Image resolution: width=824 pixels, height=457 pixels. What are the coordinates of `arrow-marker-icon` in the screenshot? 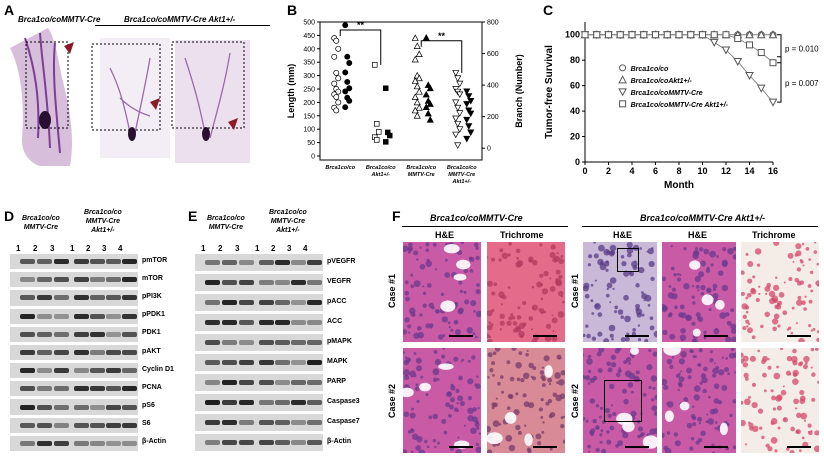 It's located at (155, 104).